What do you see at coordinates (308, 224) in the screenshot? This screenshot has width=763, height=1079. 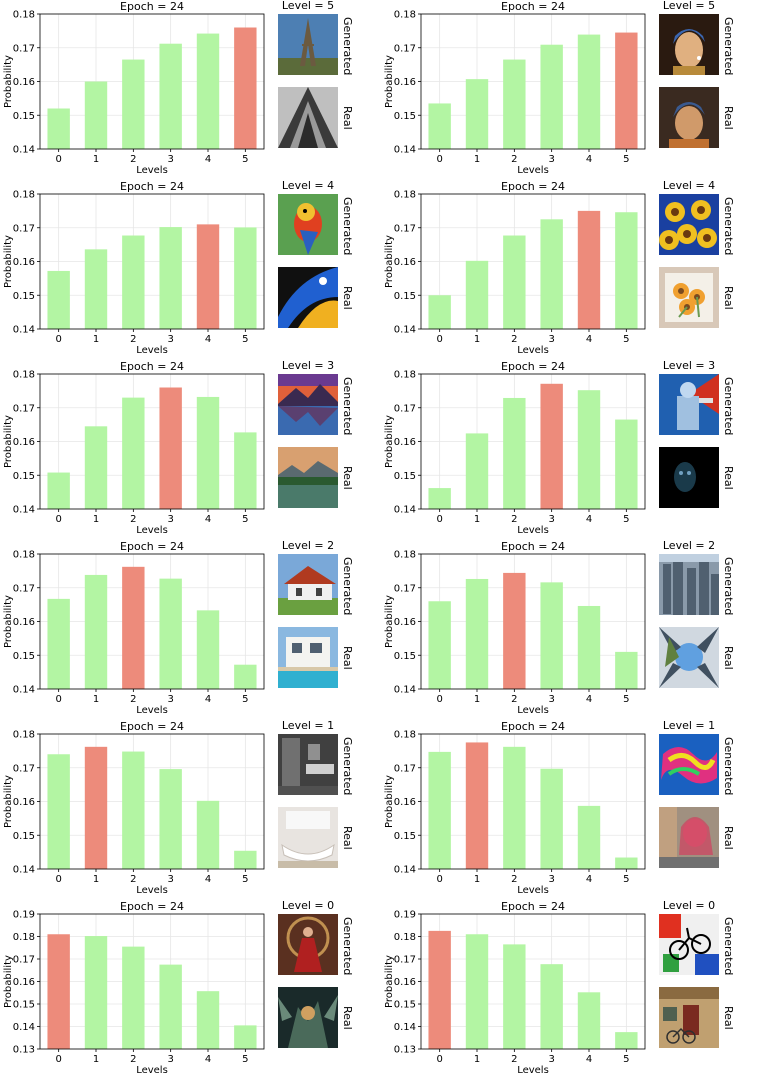 I see `parrot-painting-icon` at bounding box center [308, 224].